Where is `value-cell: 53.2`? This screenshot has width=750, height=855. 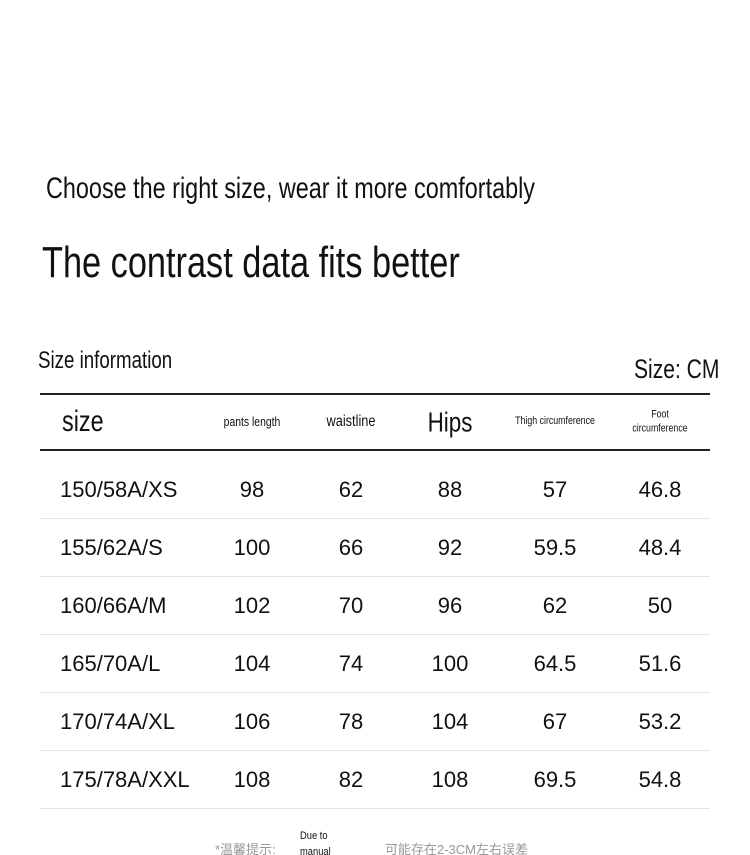 value-cell: 53.2 is located at coordinates (660, 721).